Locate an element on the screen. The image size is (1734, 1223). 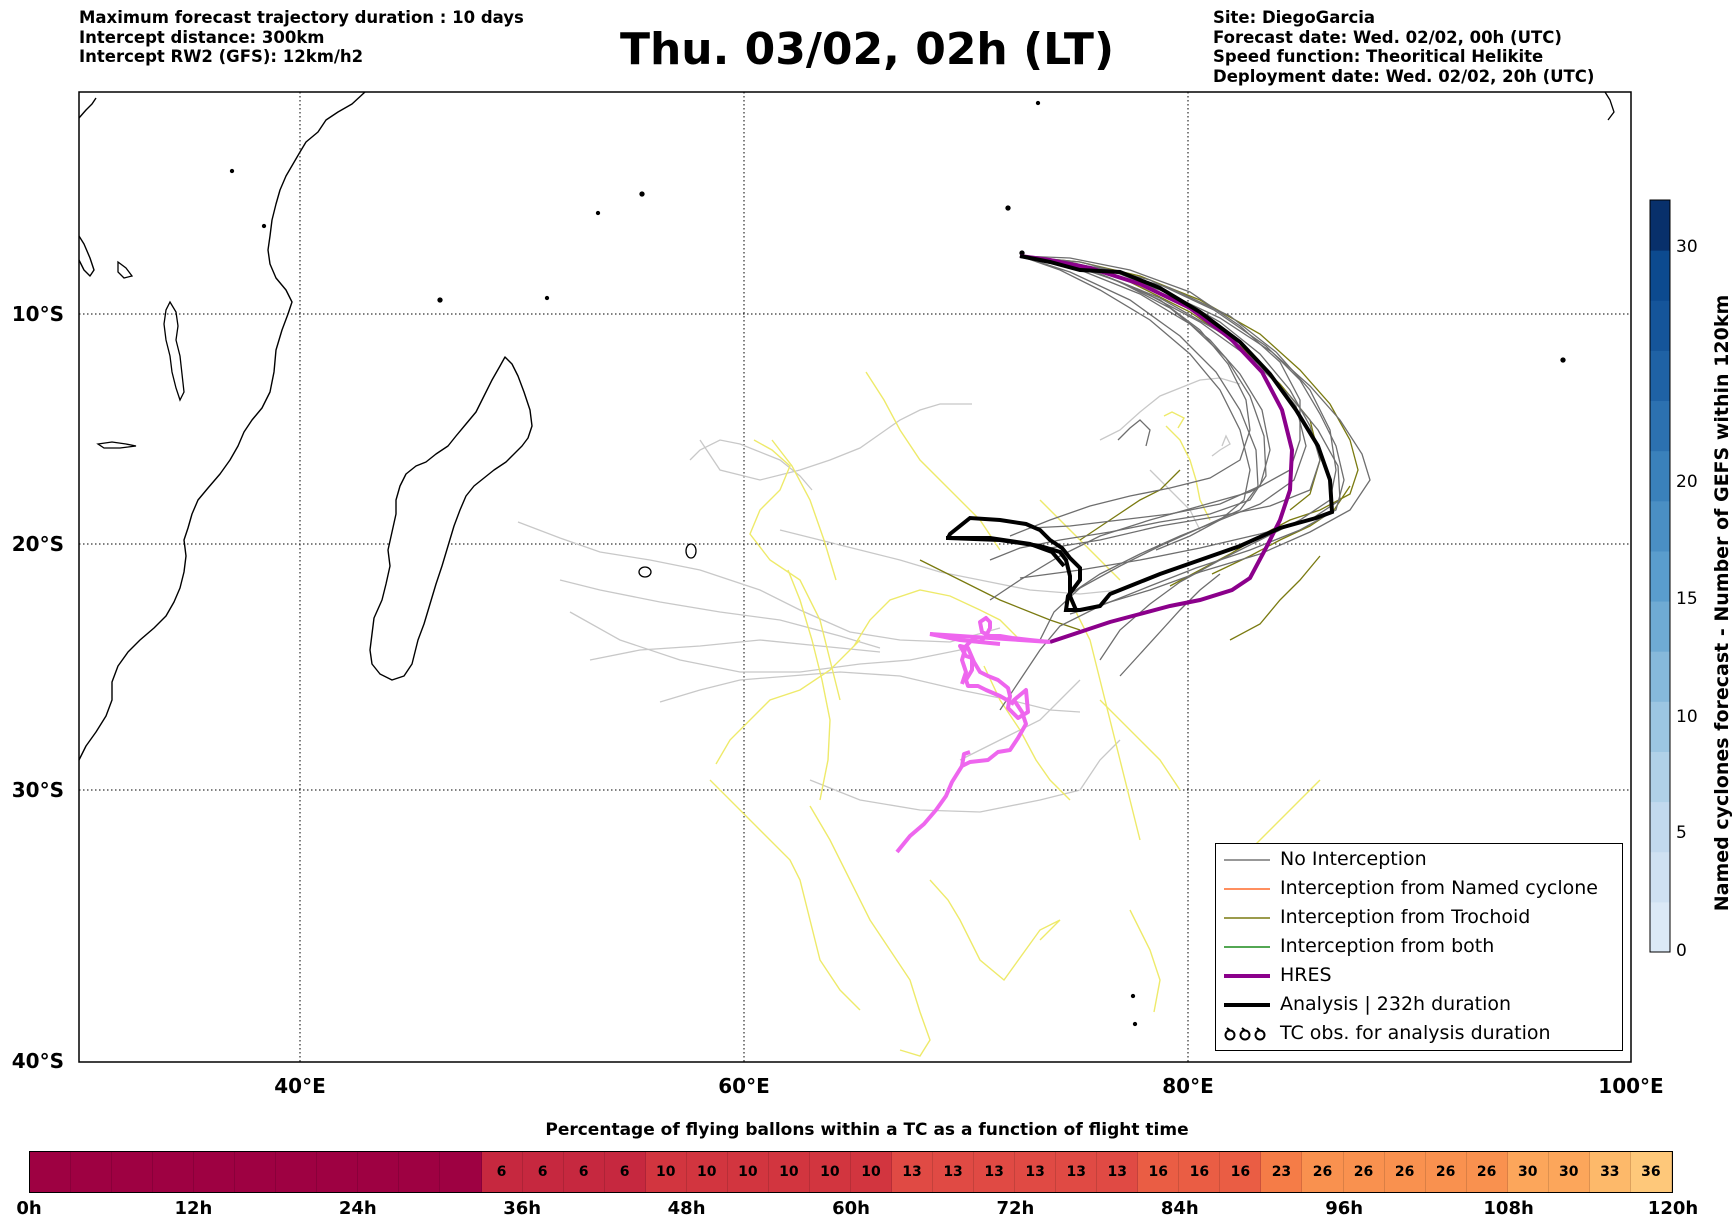
header-site: Site: DiegoGarcia is located at coordinates (1294, 17).